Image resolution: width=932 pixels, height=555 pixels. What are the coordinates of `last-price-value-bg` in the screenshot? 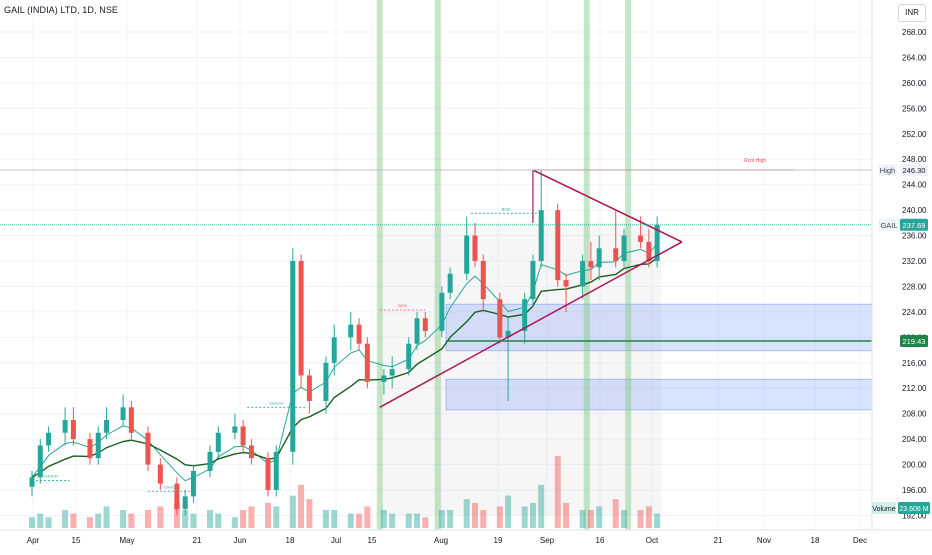 It's located at (914, 224).